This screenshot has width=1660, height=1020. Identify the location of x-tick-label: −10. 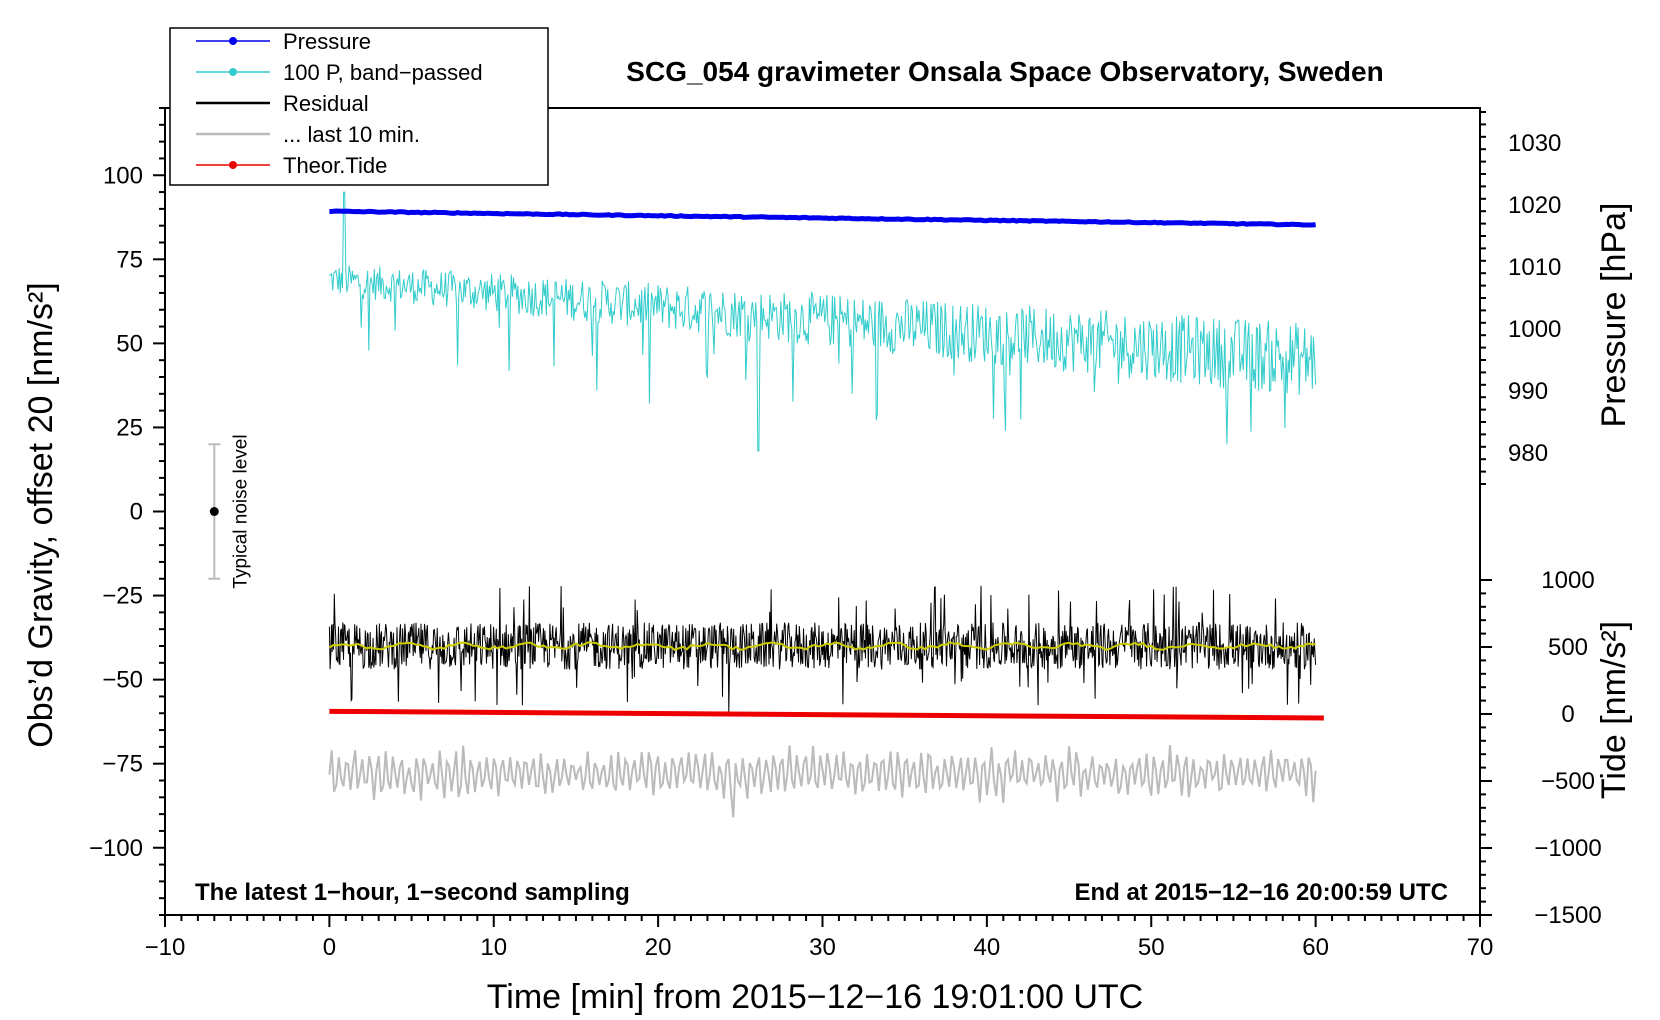
(165, 947).